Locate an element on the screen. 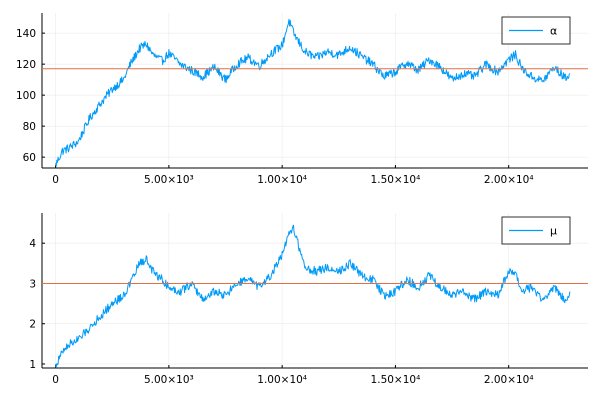 The height and width of the screenshot is (400, 600). y-tick-label: 2 is located at coordinates (32, 325).